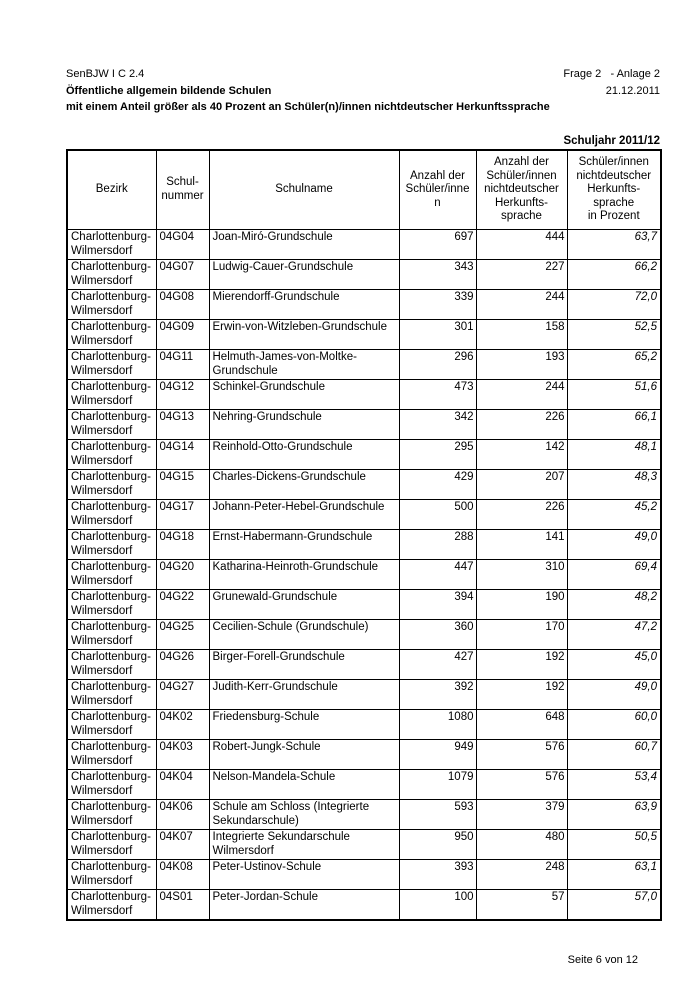 This screenshot has height=990, width=700. What do you see at coordinates (614, 634) in the screenshot?
I see `cell-prozent: 47,2` at bounding box center [614, 634].